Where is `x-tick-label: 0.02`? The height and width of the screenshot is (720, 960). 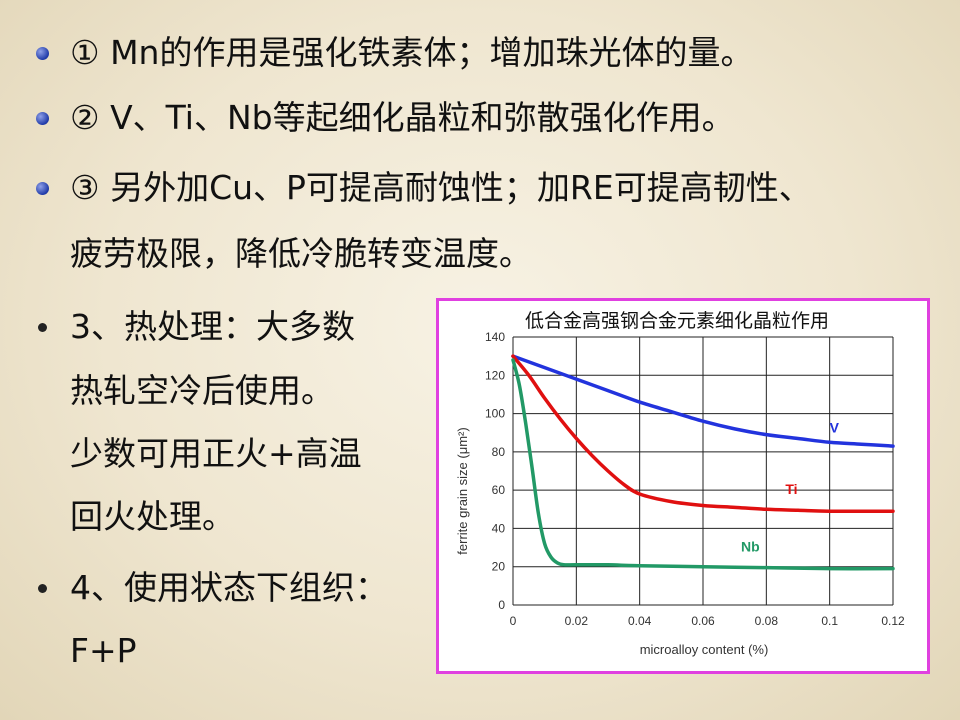
x-tick-label: 0.02 is located at coordinates (577, 621).